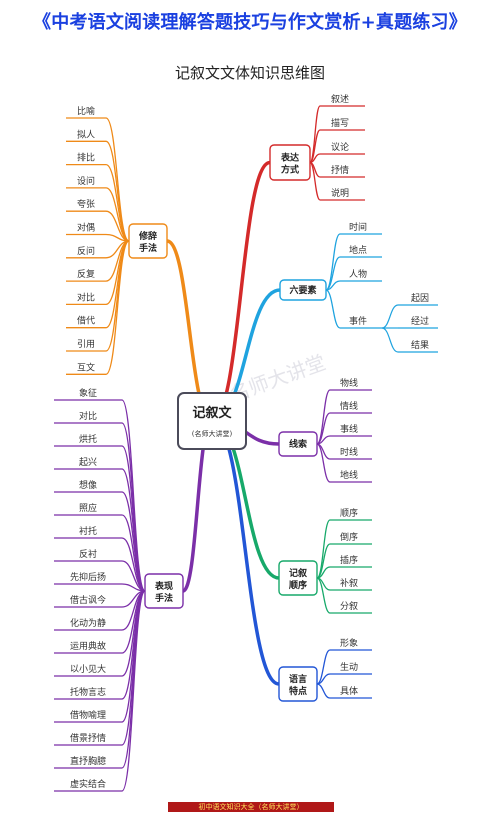 Image resolution: width=500 pixels, height=819 pixels. Describe the element at coordinates (349, 383) in the screenshot. I see `leaf-label-b3-0: 物线` at that location.